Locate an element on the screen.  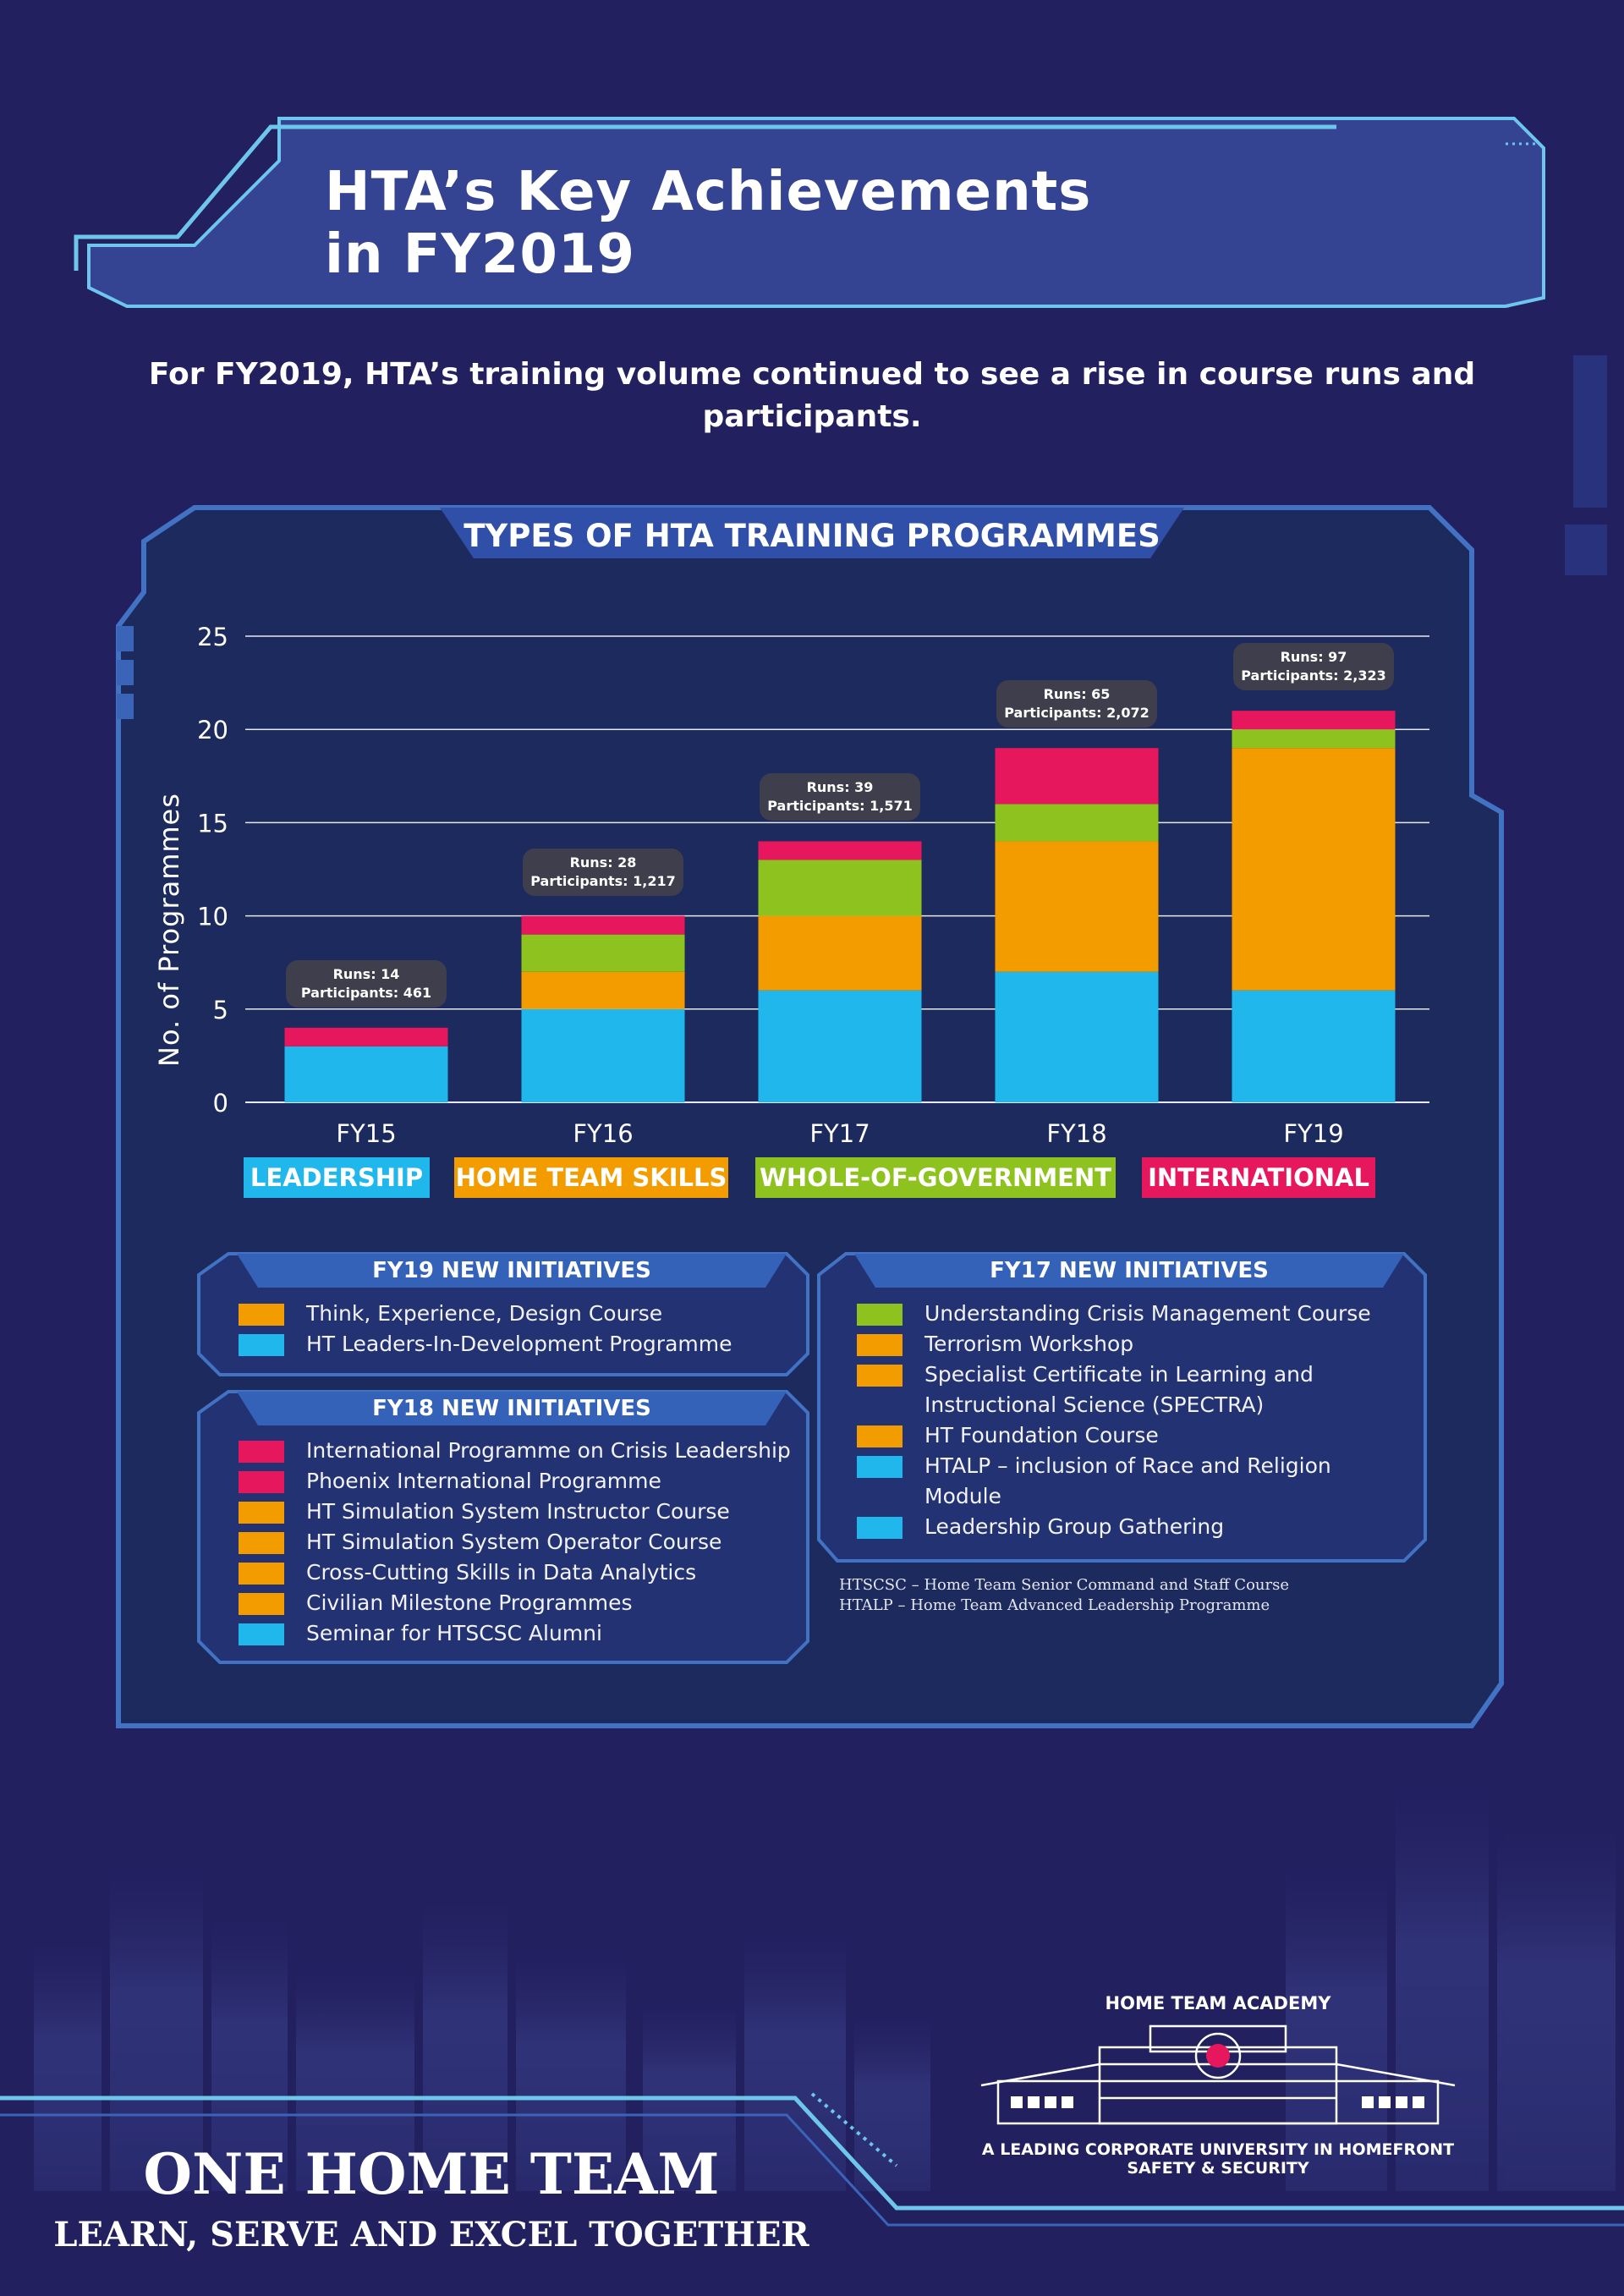
bar-fy19-whole-of-government is located at coordinates (1314, 739).